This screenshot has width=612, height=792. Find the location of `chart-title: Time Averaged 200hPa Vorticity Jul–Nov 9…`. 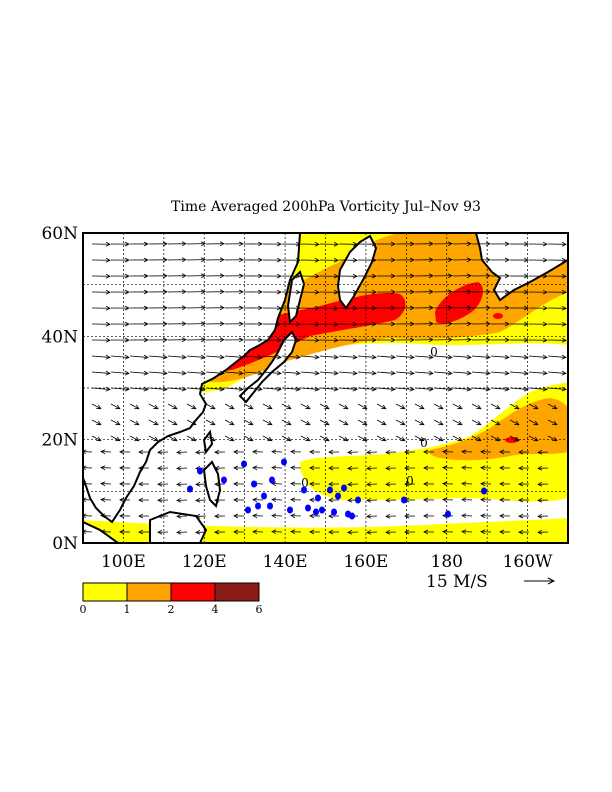

chart-title: Time Averaged 200hPa Vorticity Jul–Nov 9… is located at coordinates (326, 207).